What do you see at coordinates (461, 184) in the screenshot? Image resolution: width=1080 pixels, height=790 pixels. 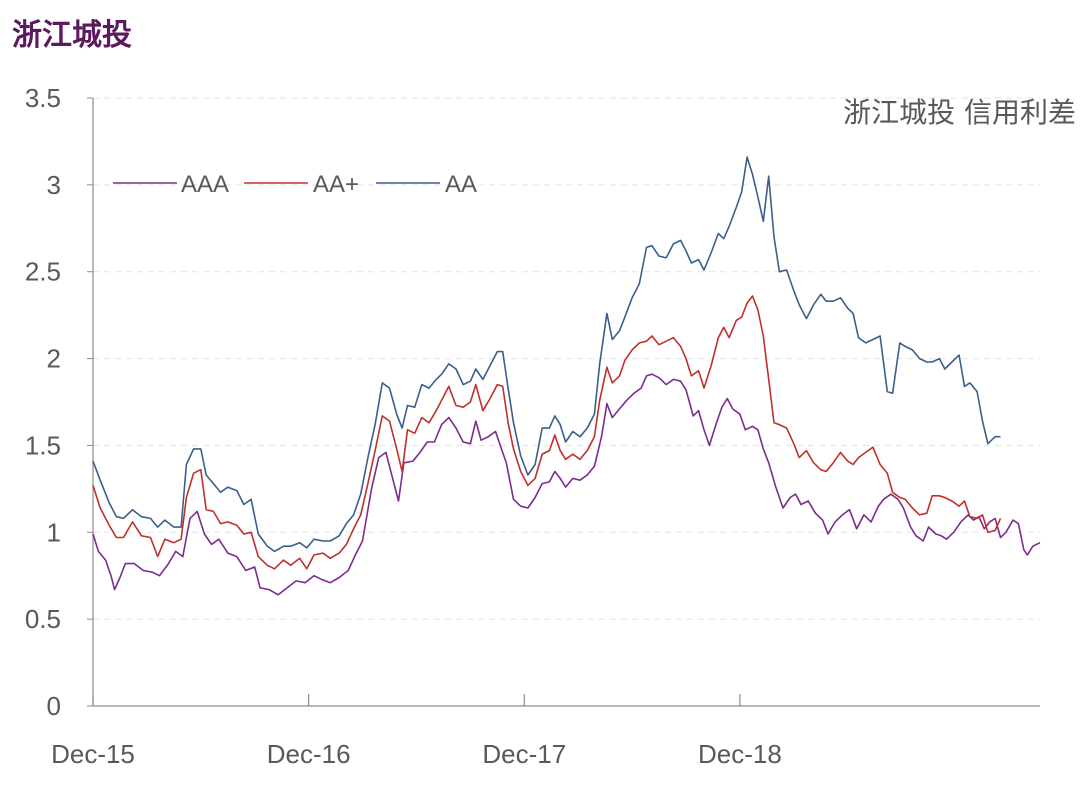 I see `legend-label: AA` at bounding box center [461, 184].